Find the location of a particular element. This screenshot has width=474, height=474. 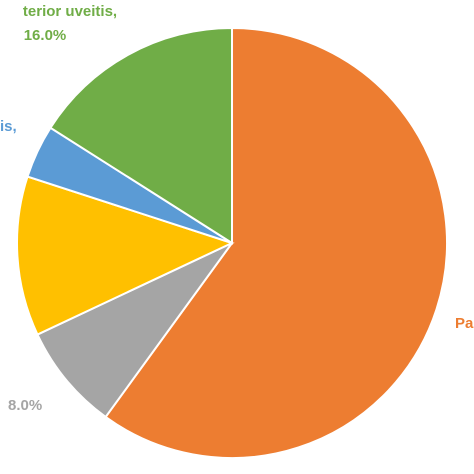

label-orange-slice-name: Pa is located at coordinates (464, 323).